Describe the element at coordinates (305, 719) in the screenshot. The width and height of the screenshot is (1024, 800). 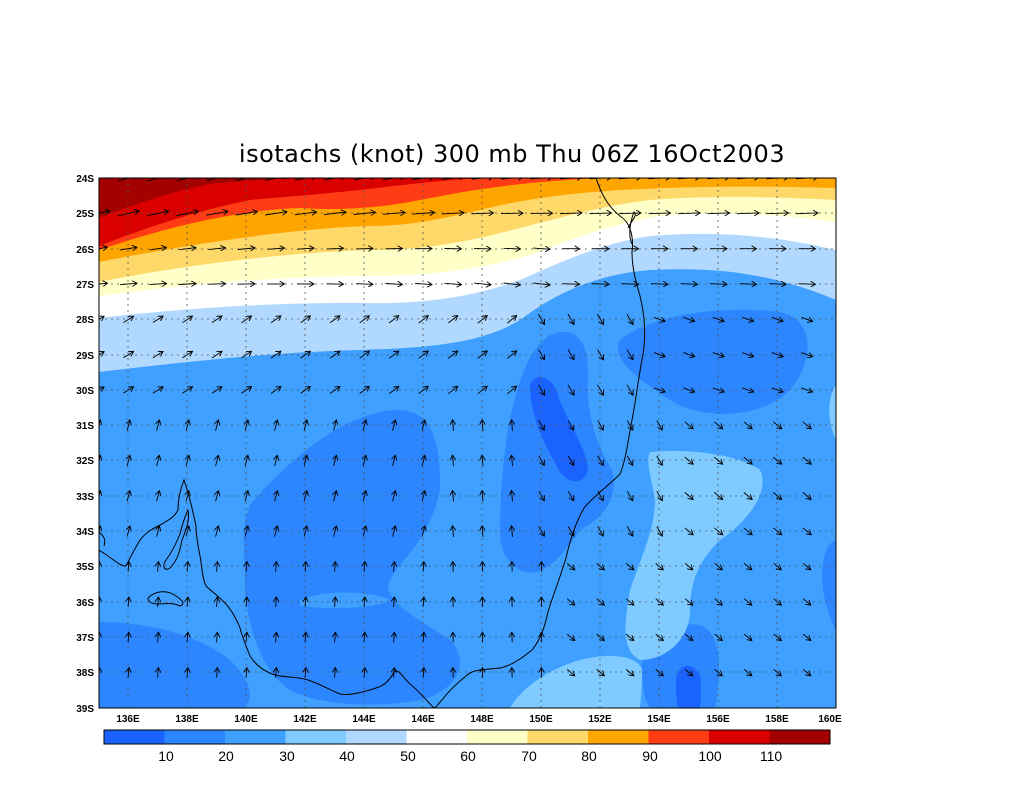
I see `lon-label: 142E` at that location.